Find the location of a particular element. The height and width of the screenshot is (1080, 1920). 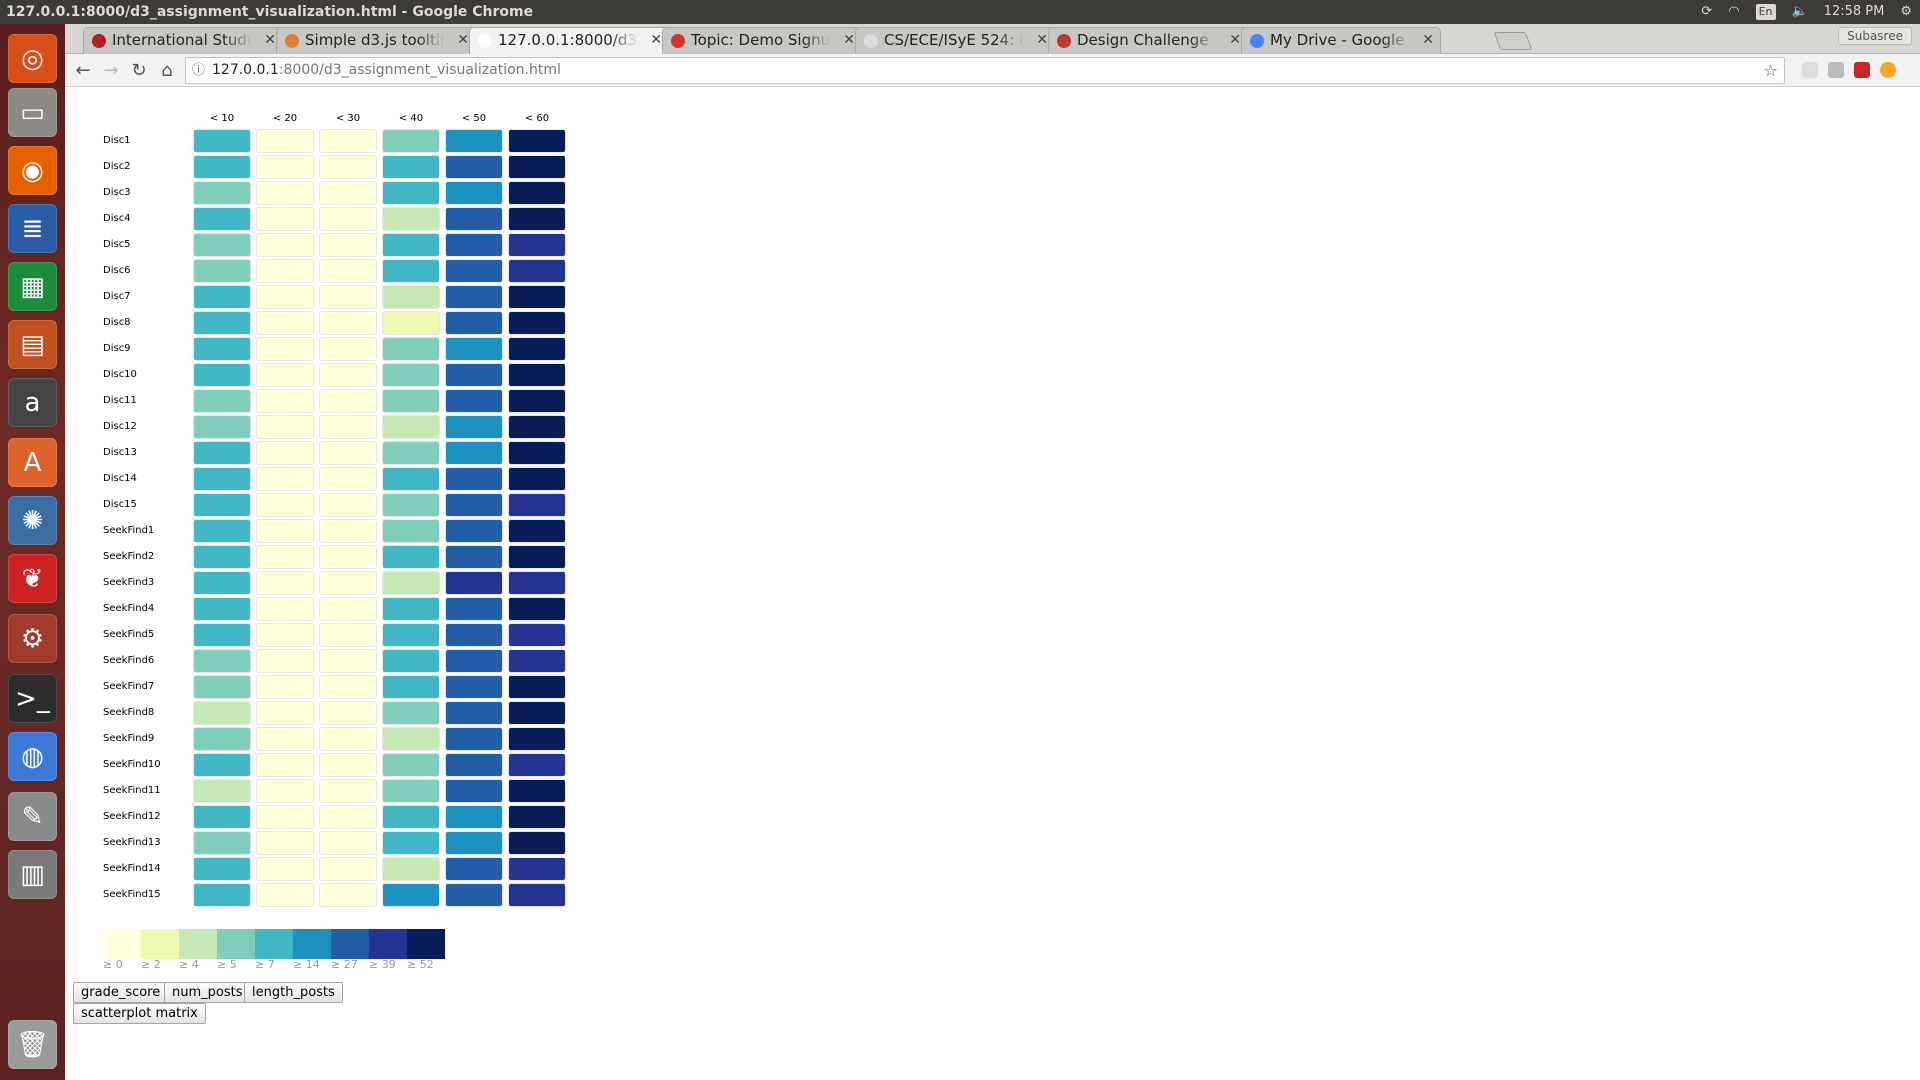

grade-score-button: grade_score is located at coordinates (121, 992).